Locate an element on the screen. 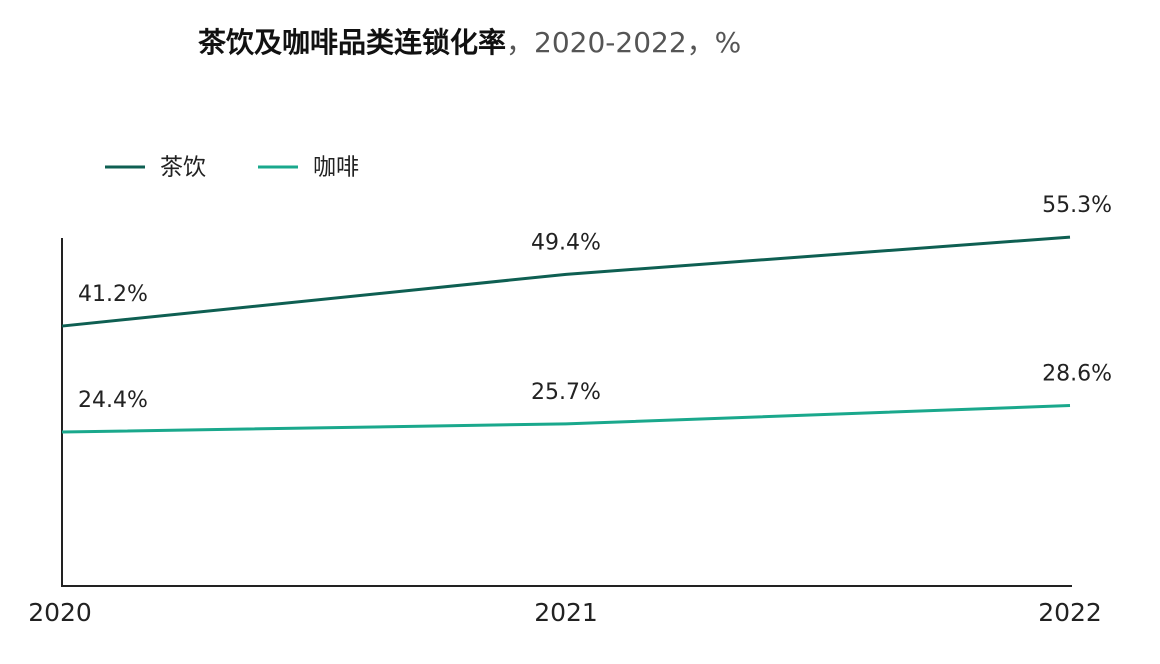 The width and height of the screenshot is (1160, 664). value-label: 25.7% is located at coordinates (566, 392).